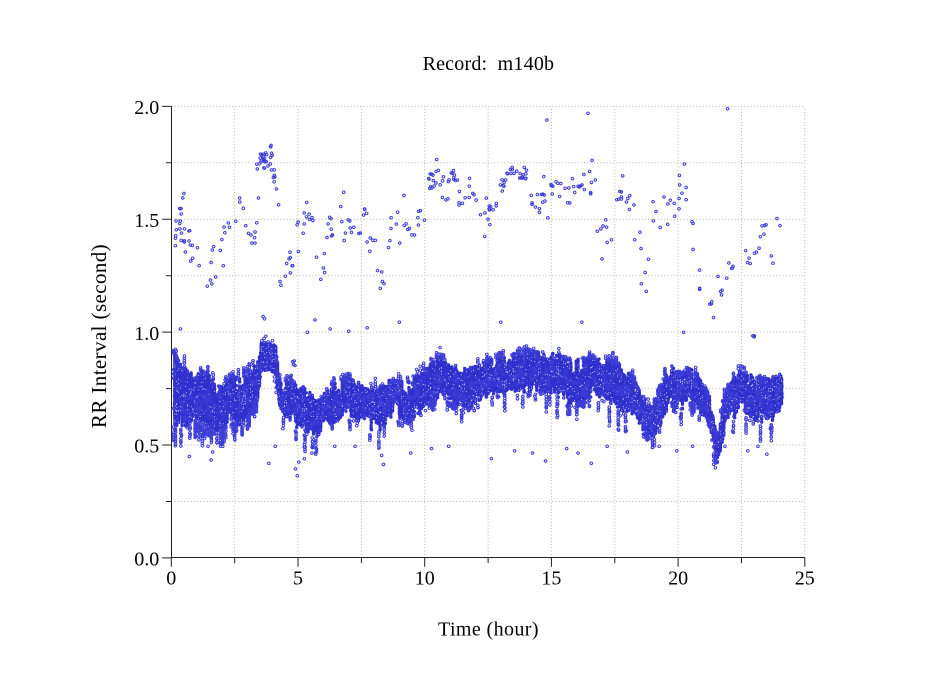 The image size is (949, 697). I want to click on svg-text: 2.0, so click(146, 108).